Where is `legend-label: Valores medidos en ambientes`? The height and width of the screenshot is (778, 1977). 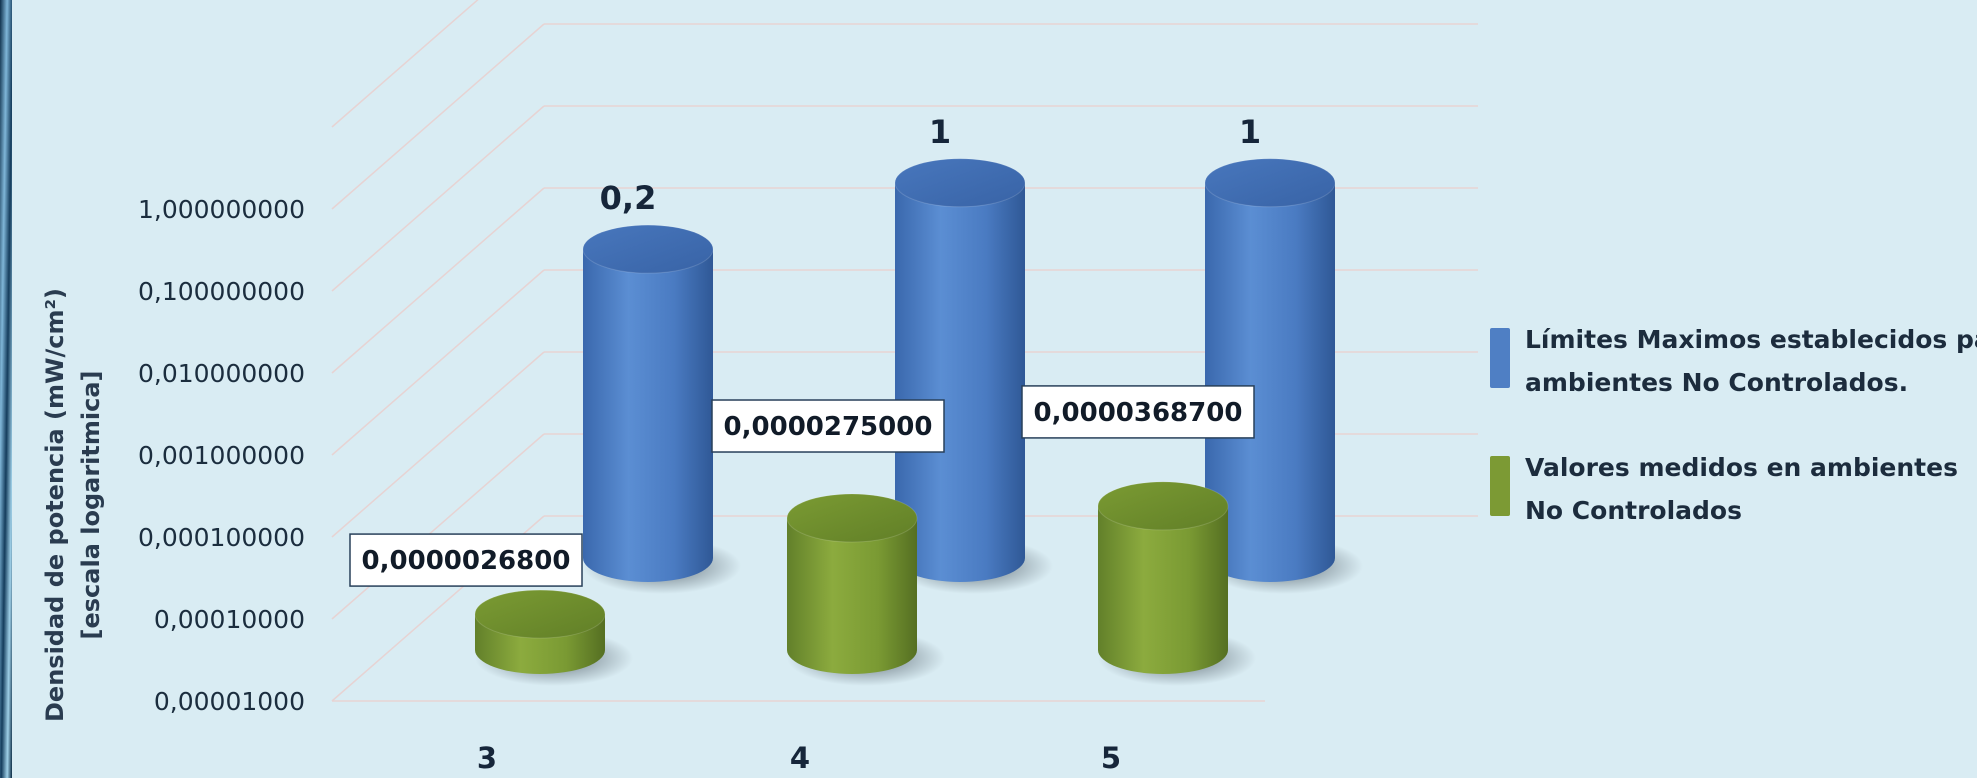
legend-label: Valores medidos en ambientes is located at coordinates (1741, 467).